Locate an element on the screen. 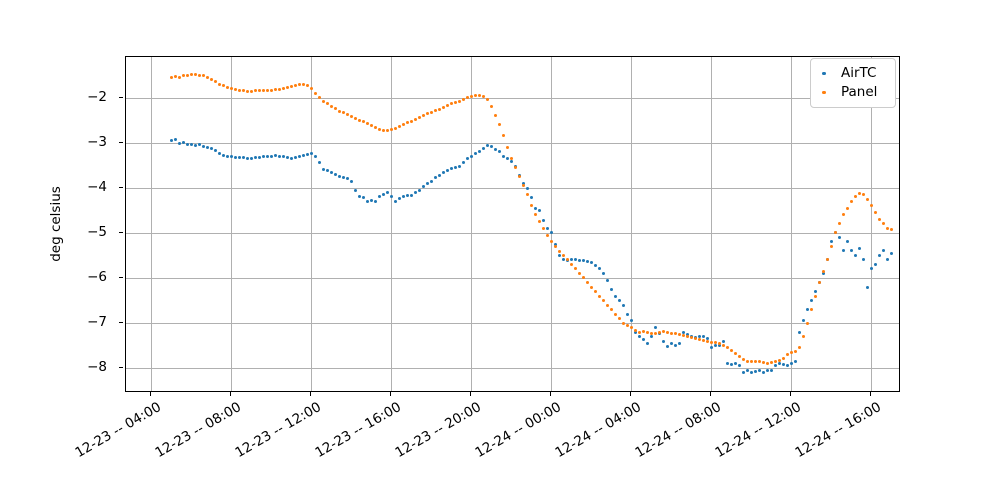  x-tick-label: 12-24 -- 00:00 is located at coordinates (518, 430).